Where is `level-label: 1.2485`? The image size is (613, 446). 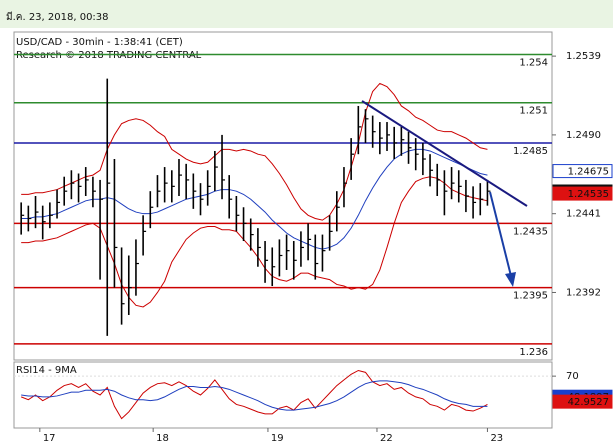
level-label: 1.2485 is located at coordinates (530, 151).